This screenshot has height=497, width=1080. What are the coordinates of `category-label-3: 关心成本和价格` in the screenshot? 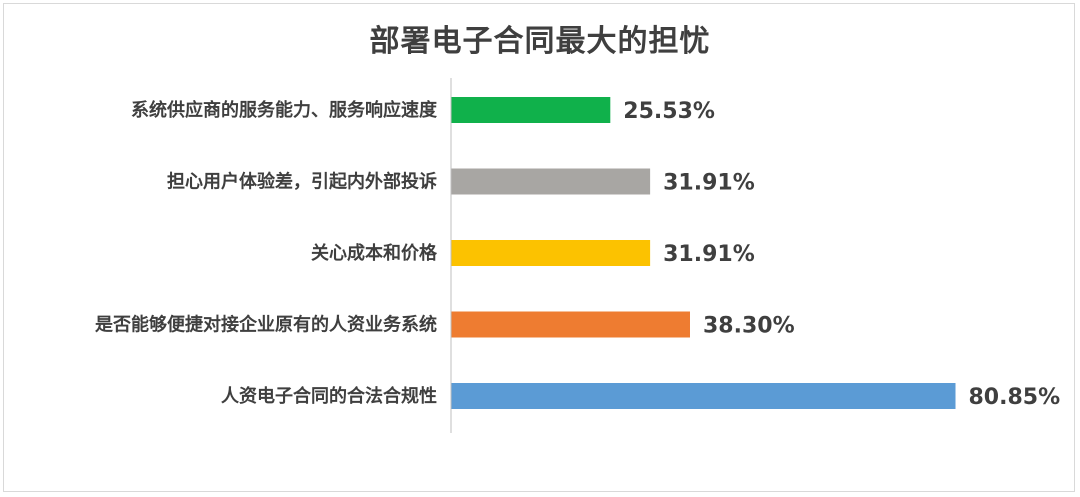 It's located at (374, 253).